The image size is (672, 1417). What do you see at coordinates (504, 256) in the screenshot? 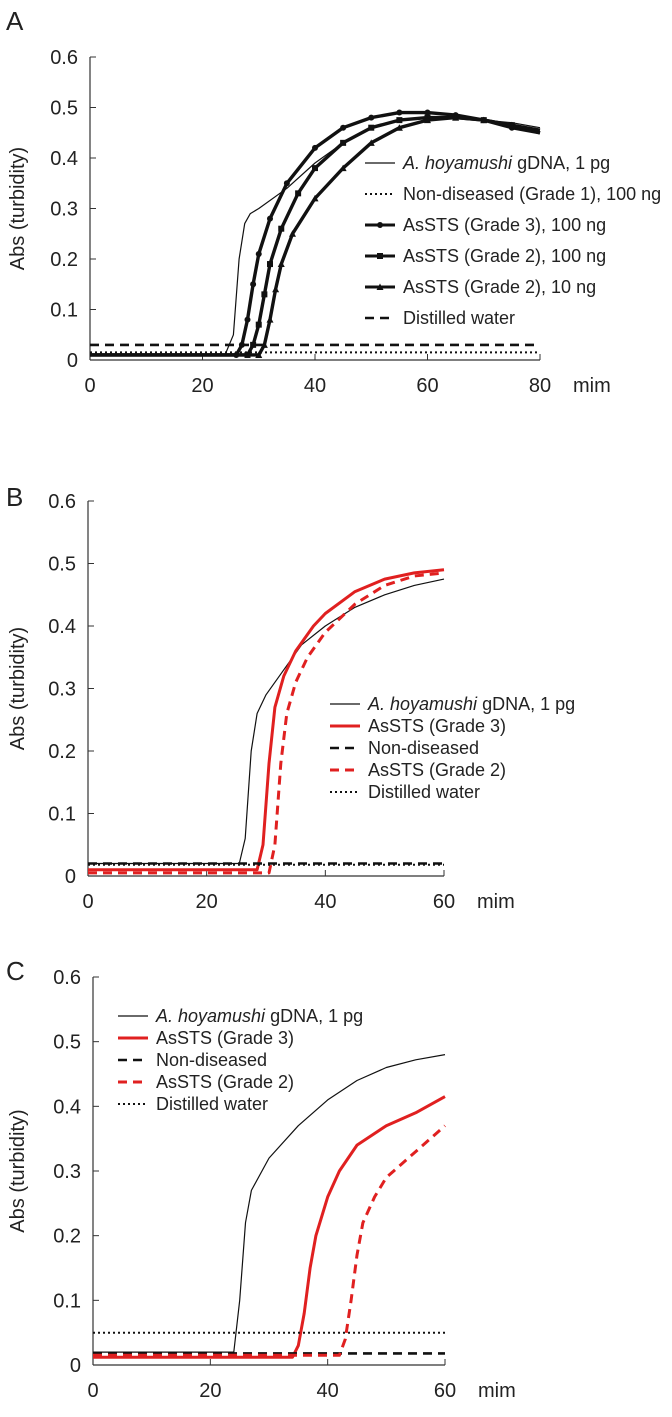
I see `legend-label: AsSTS (Grade 2), 100 ng` at bounding box center [504, 256].